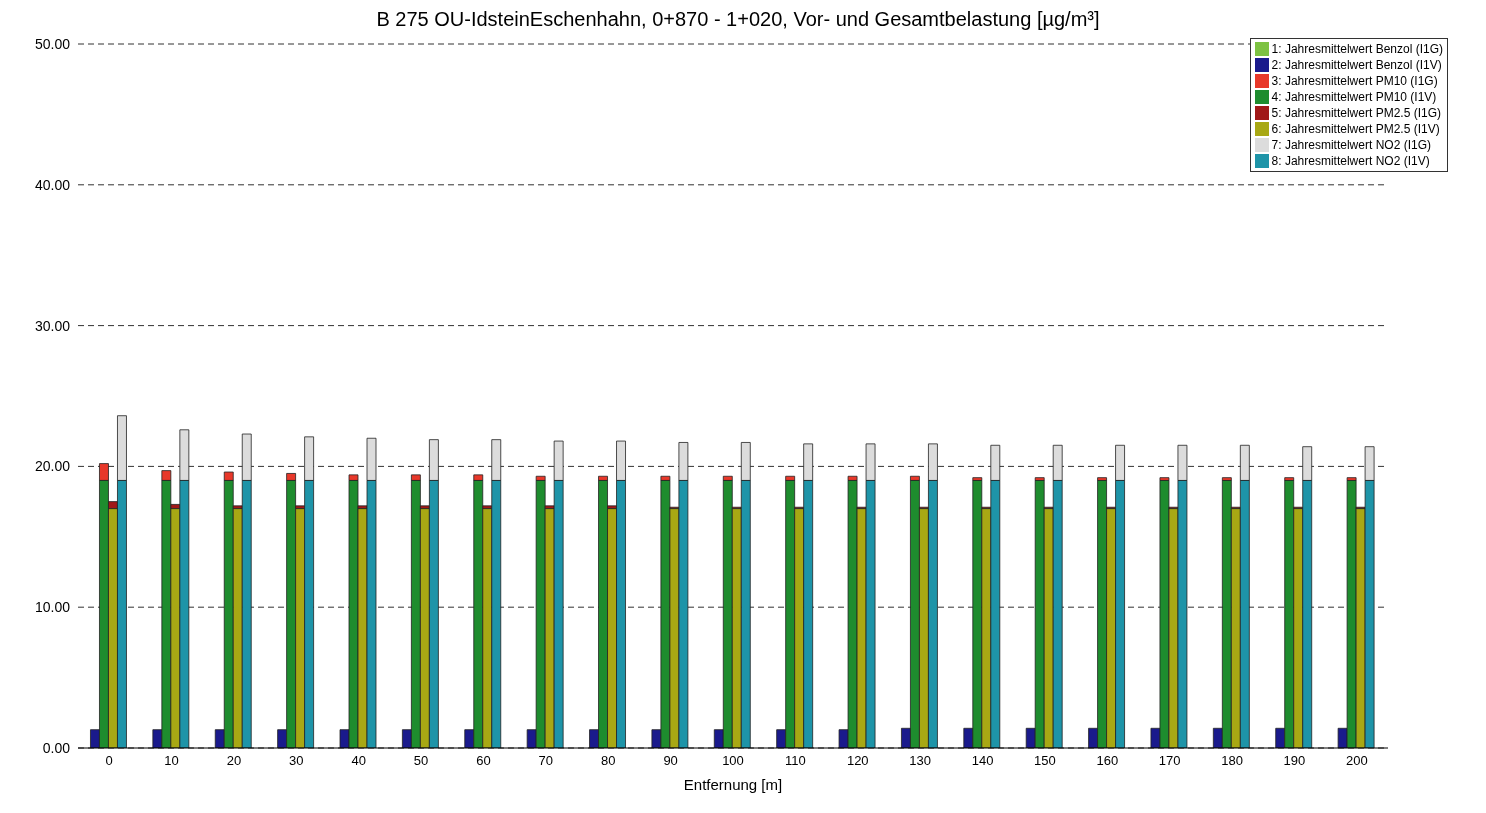 The image size is (1486, 813). Describe the element at coordinates (795, 761) in the screenshot. I see `x-tick-label: 110` at that location.